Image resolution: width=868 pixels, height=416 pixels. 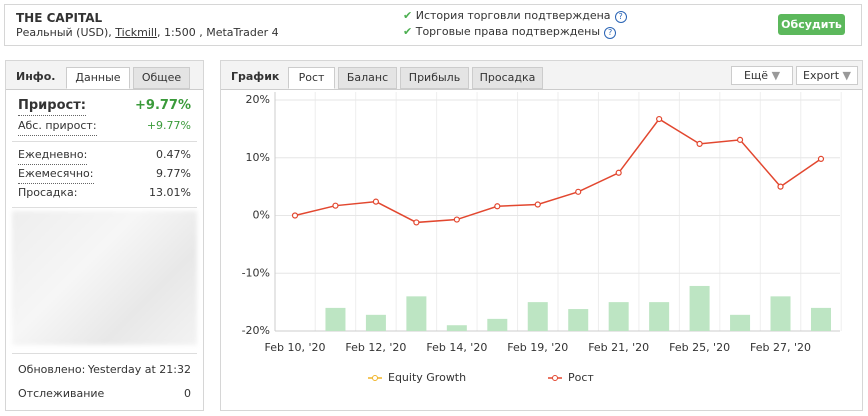 I want to click on tab: Баланс, so click(x=367, y=78).